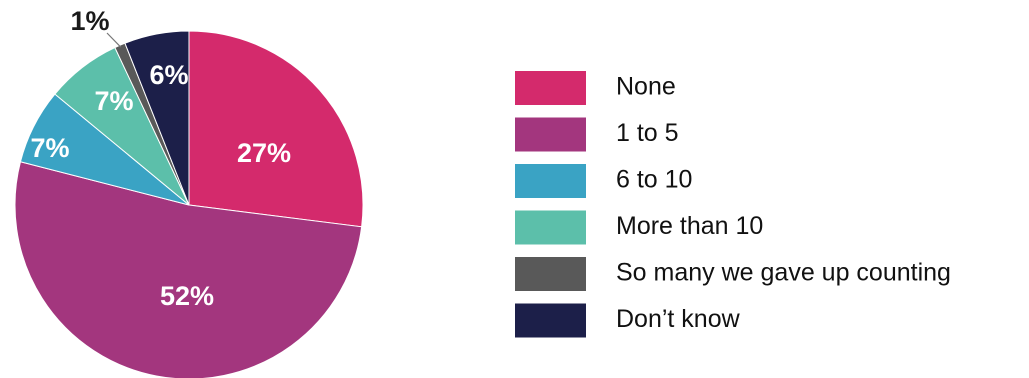  I want to click on slice-label-3: 7%, so click(49, 148).